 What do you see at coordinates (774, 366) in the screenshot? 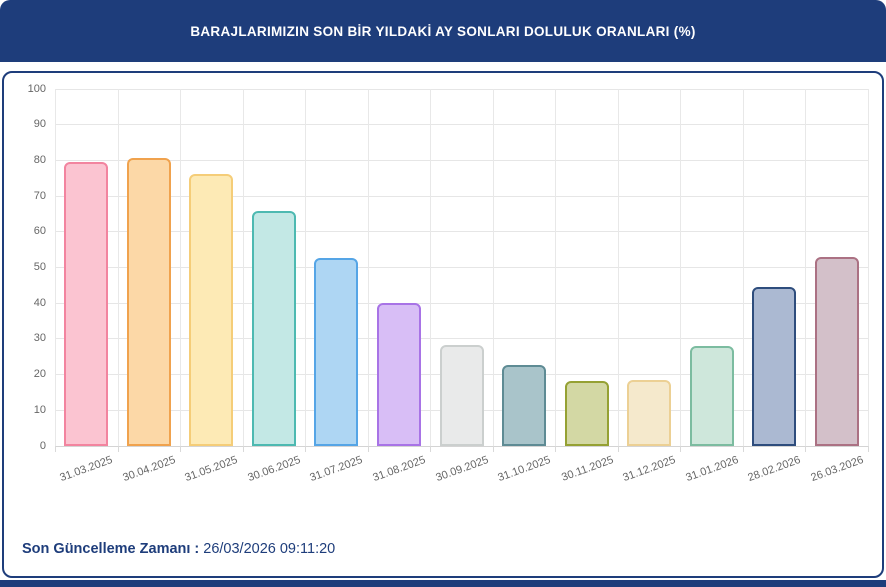
I see `bar-28.02.2026` at bounding box center [774, 366].